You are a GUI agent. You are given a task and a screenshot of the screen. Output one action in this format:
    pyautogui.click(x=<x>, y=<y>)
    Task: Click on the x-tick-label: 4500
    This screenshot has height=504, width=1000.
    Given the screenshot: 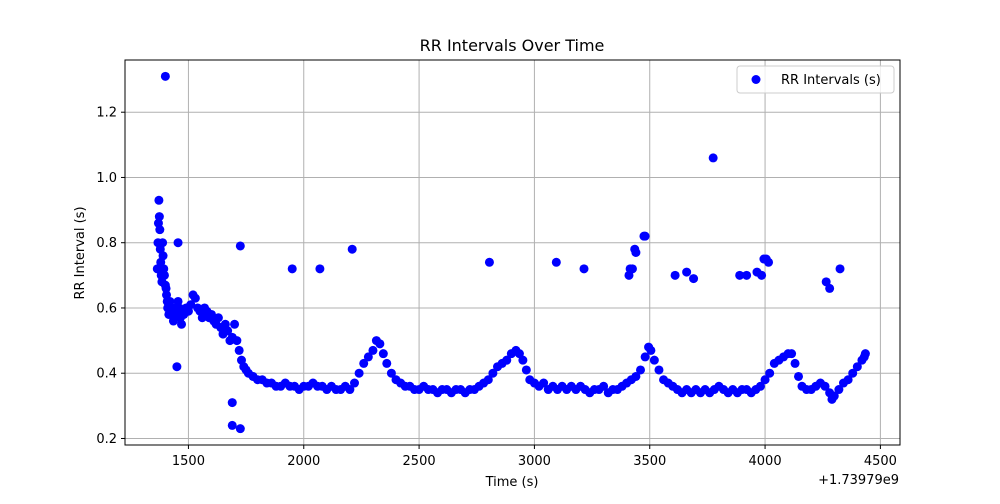 What is the action you would take?
    pyautogui.click(x=880, y=461)
    